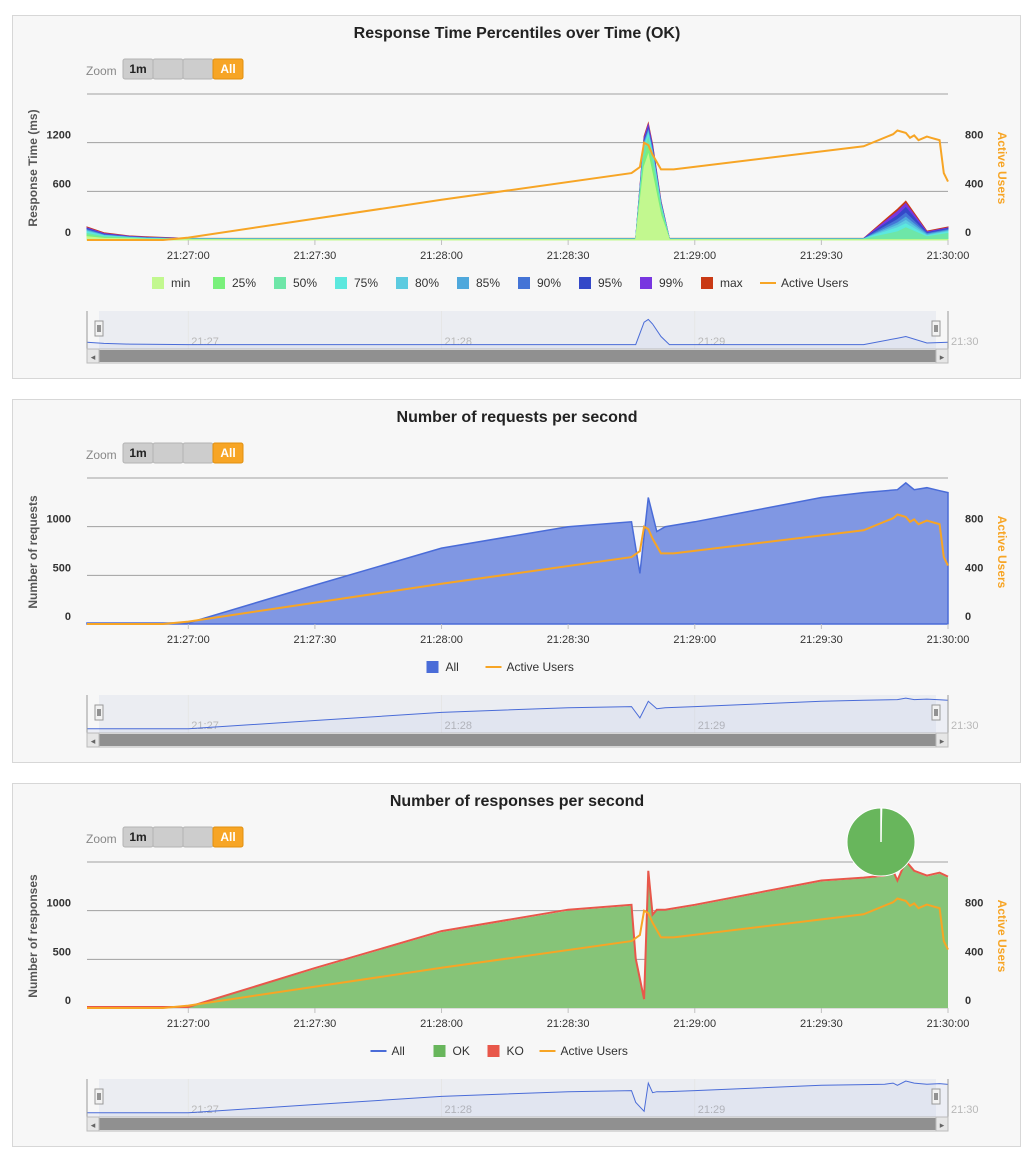  Describe the element at coordinates (205, 726) in the screenshot. I see `navigator-tick-label: 21:27` at that location.